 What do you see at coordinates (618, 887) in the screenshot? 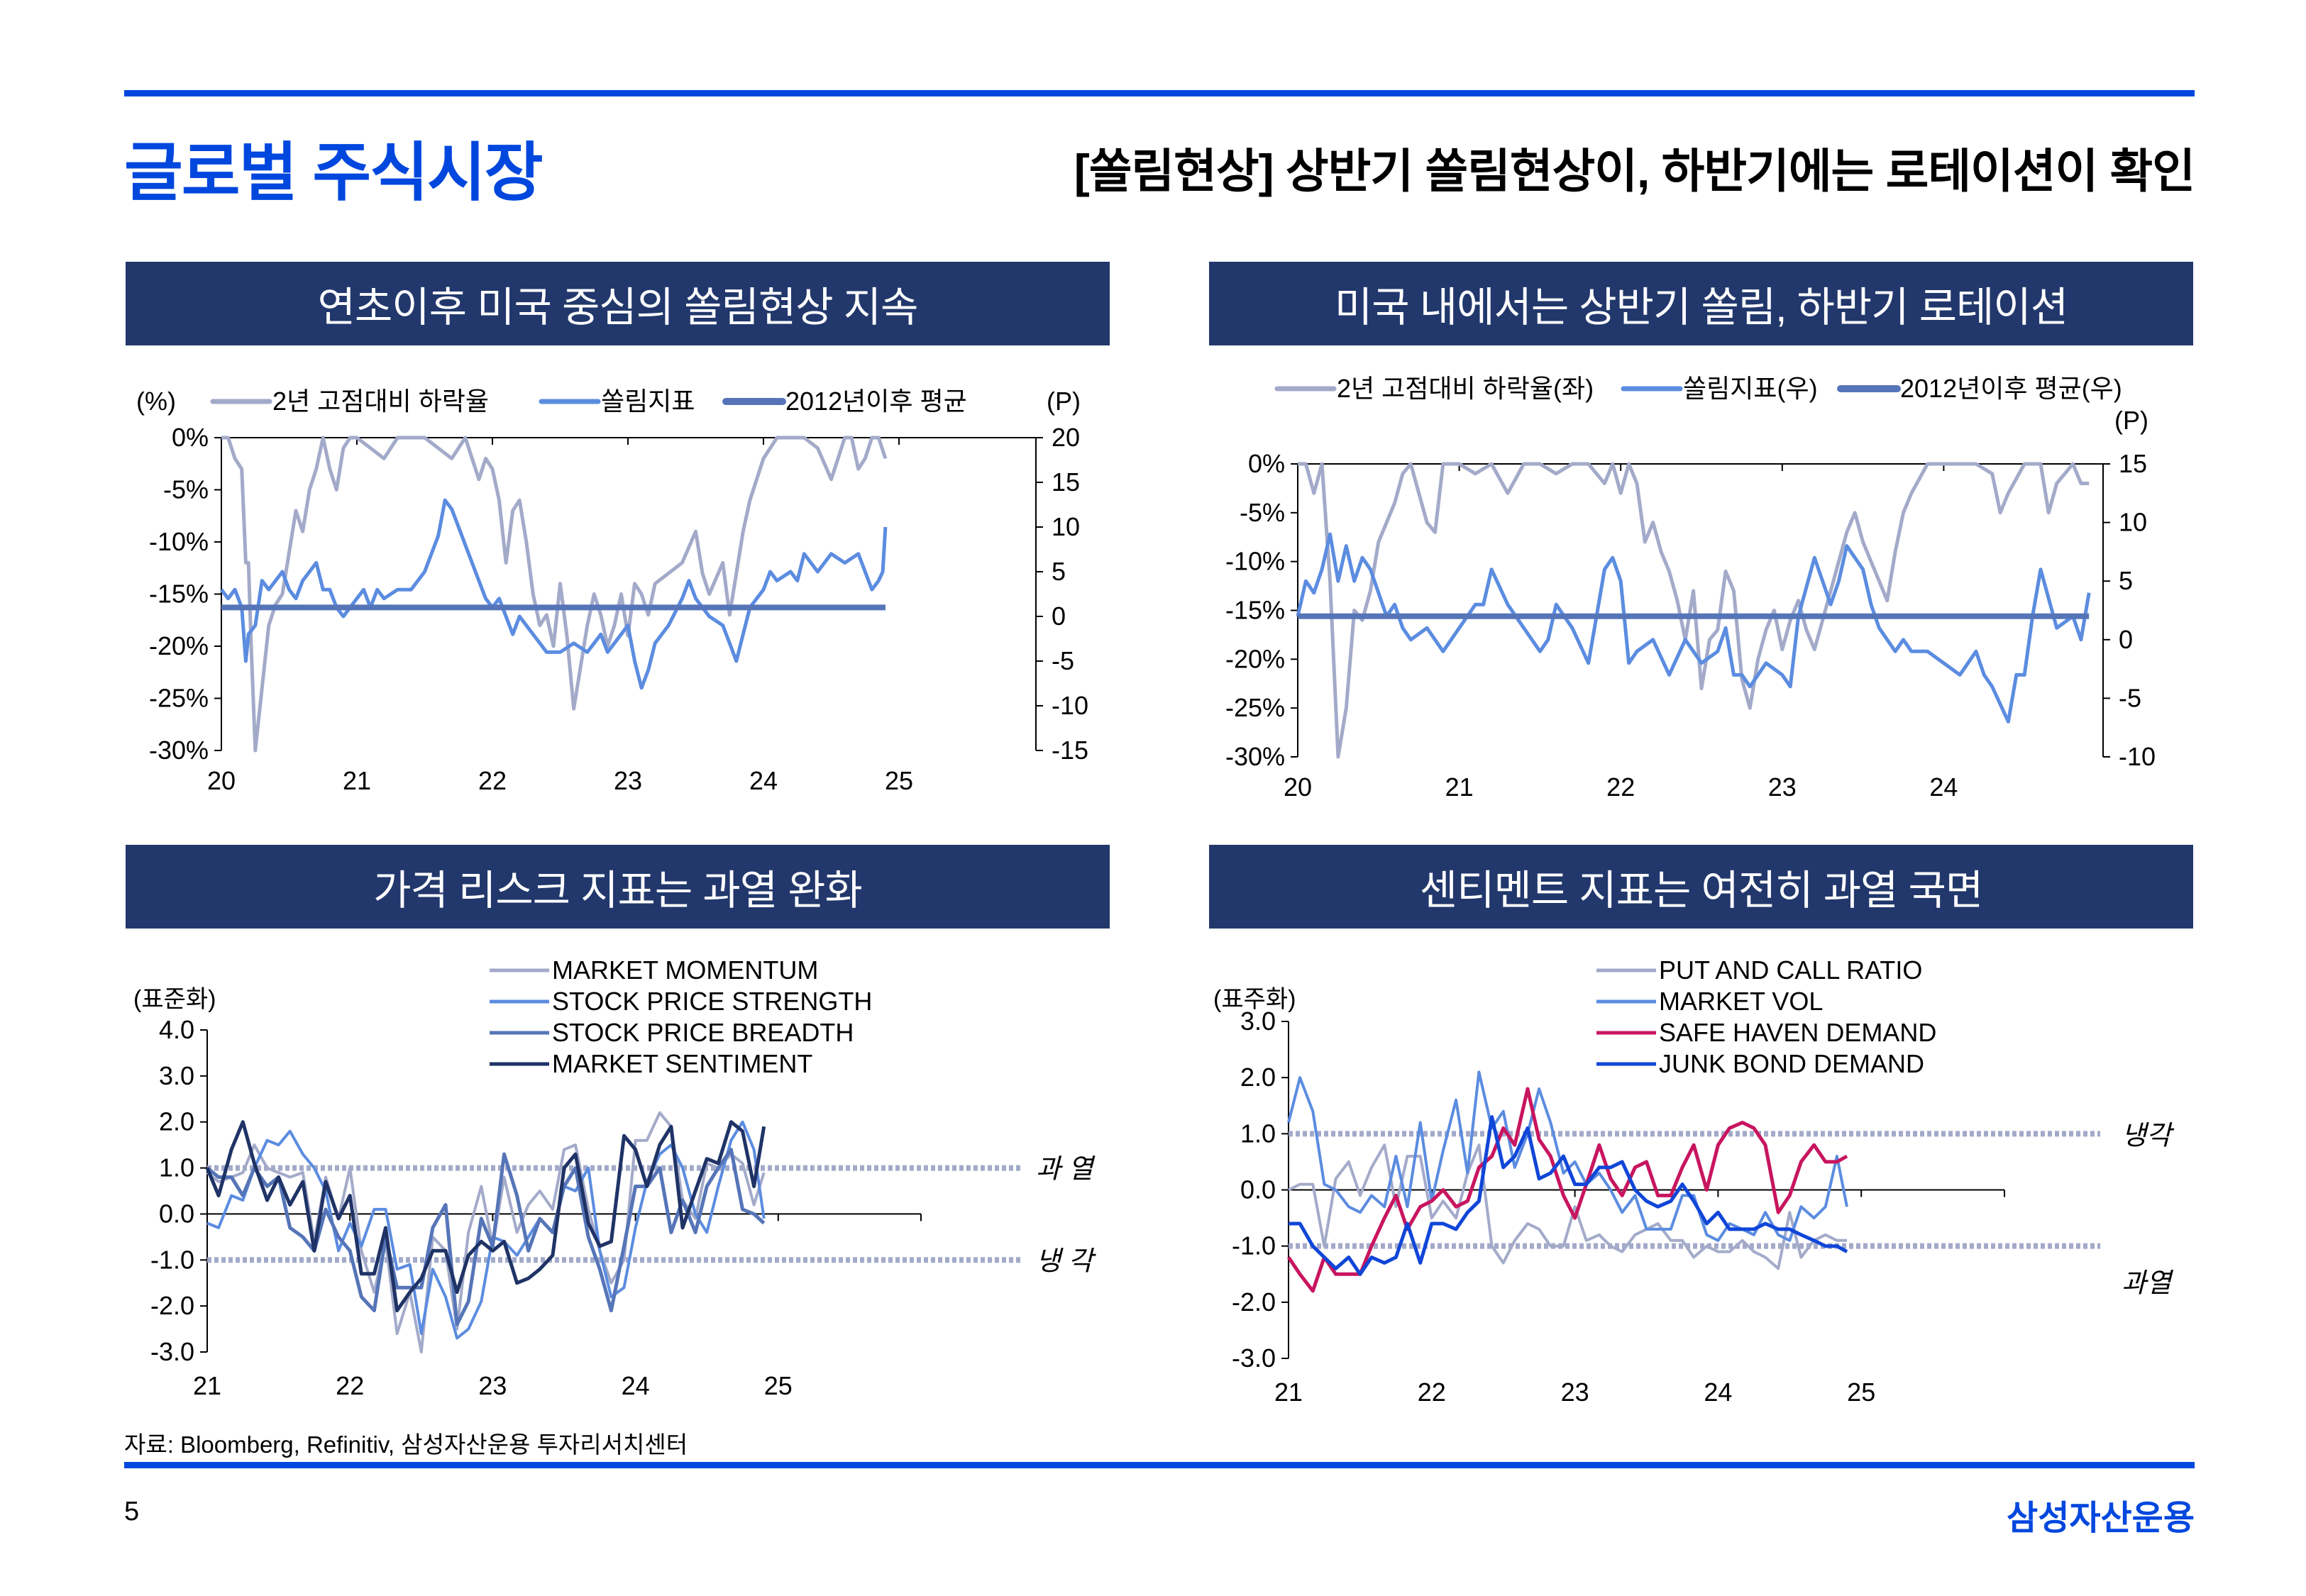
I see `panel-header-3: 가격 리스크 지표는 과열 완화` at bounding box center [618, 887].